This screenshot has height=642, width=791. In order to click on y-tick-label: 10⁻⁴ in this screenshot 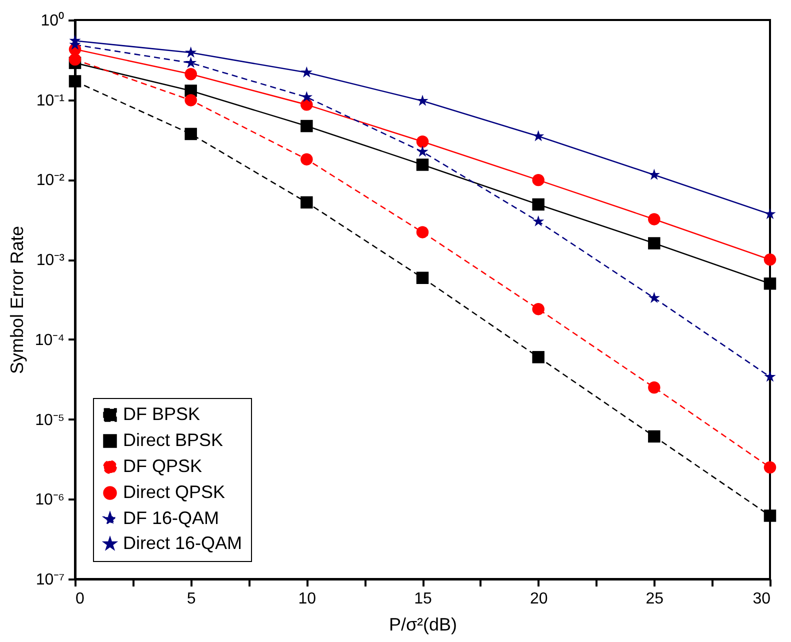, I will do `click(49, 340)`.